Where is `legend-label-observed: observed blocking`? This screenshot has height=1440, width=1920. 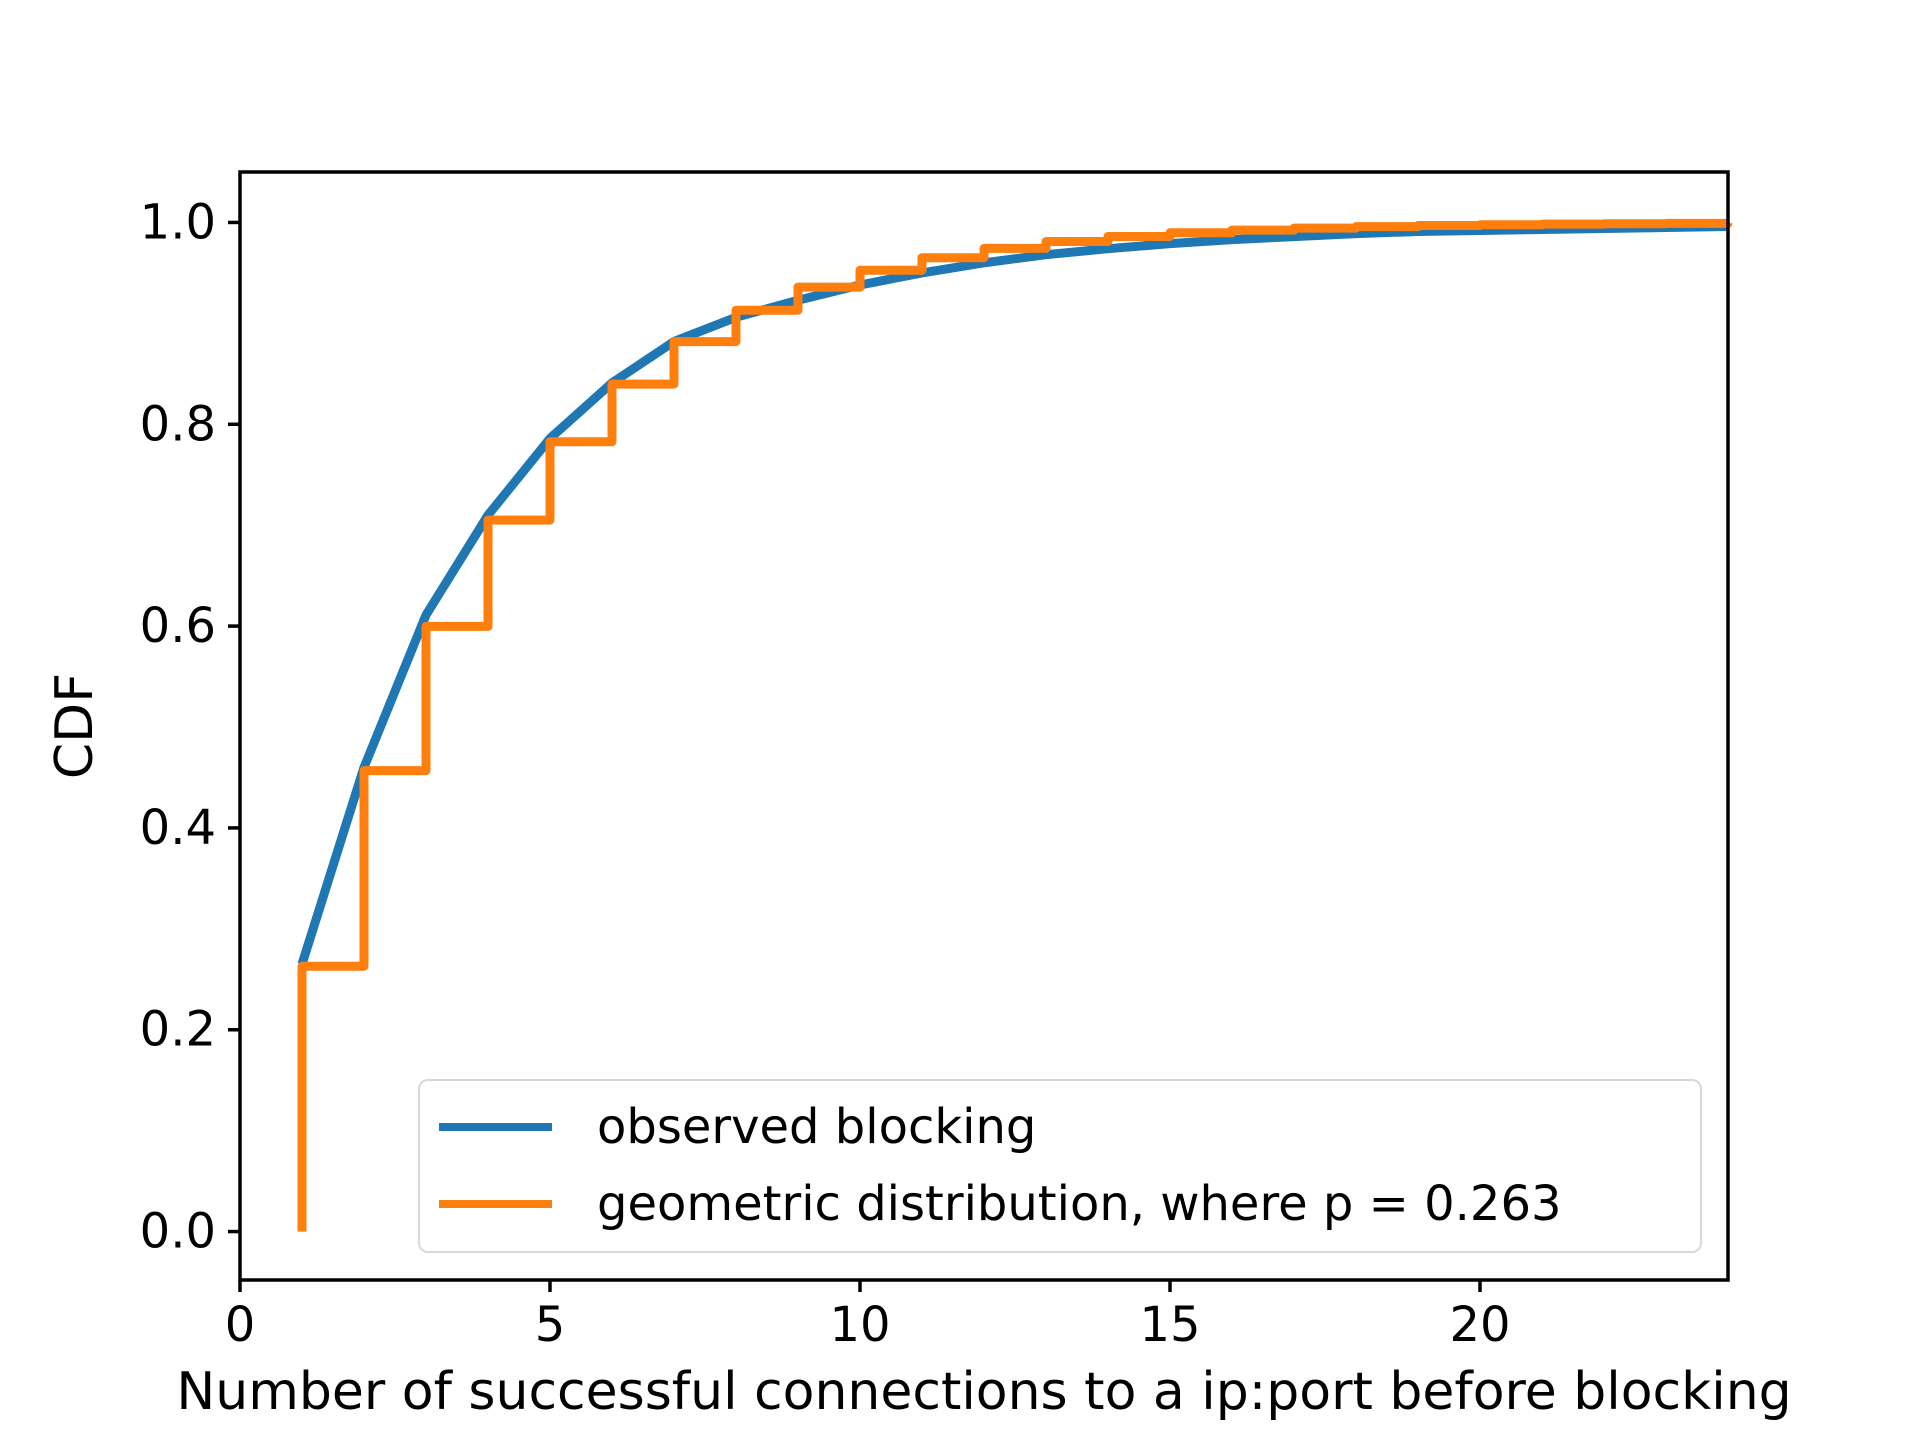
legend-label-observed: observed blocking is located at coordinates (817, 1127).